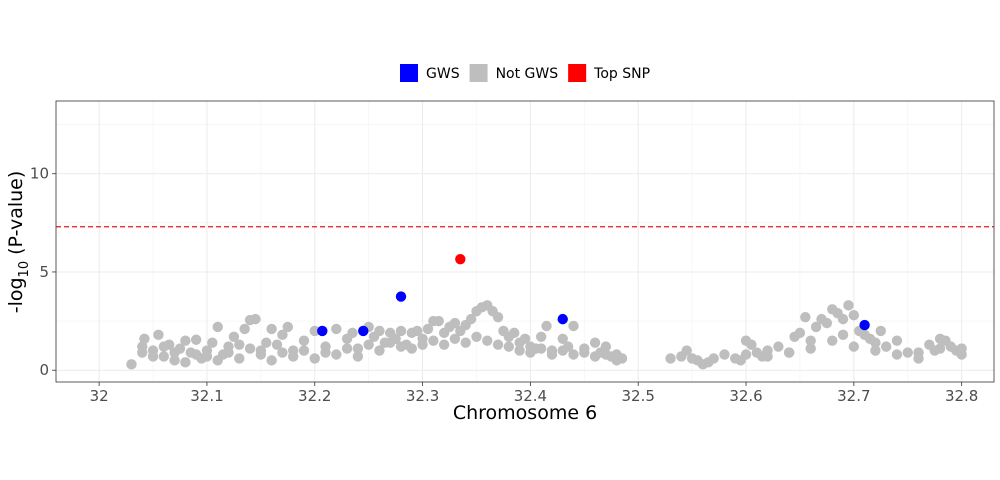 Image resolution: width=1000 pixels, height=480 pixels. Describe the element at coordinates (864, 325) in the screenshot. I see `point-gws` at that location.